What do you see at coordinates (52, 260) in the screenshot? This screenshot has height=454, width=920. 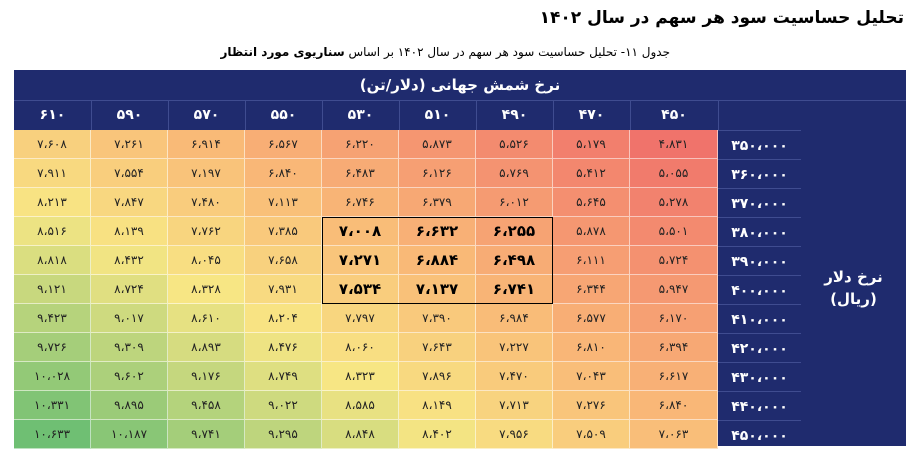 I see `table-cell: ۸،۸۱۸` at bounding box center [52, 260].